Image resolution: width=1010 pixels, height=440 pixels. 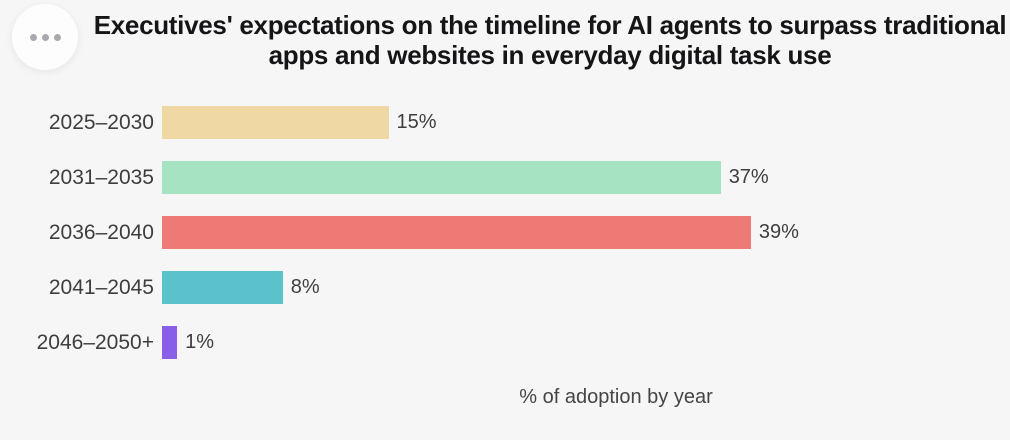 I want to click on value-label: 1%, so click(x=199, y=342).